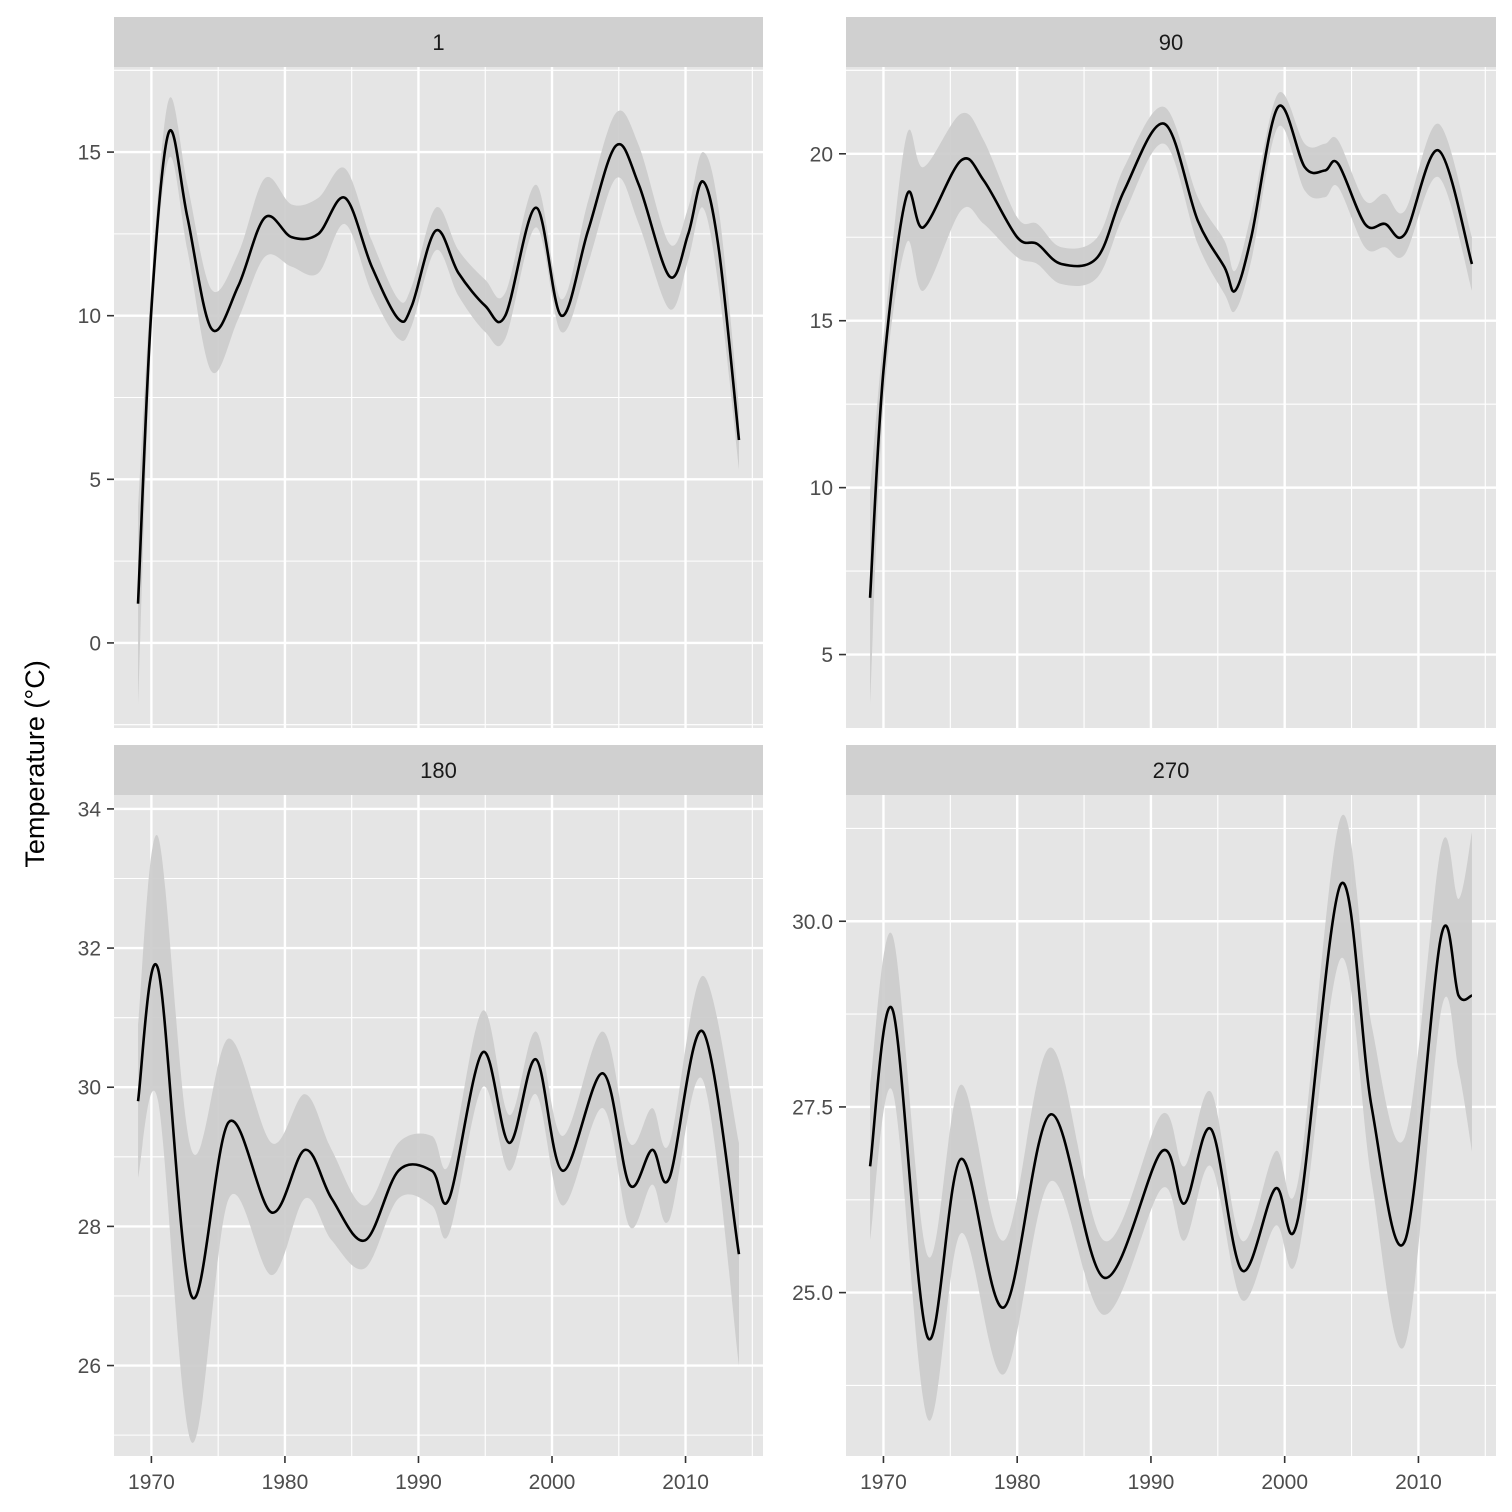  What do you see at coordinates (95, 643) in the screenshot?
I see `y-tick-label: 0` at bounding box center [95, 643].